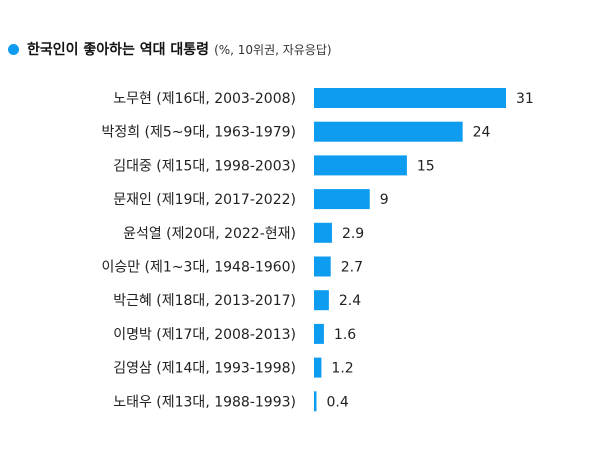  What do you see at coordinates (482, 133) in the screenshot?
I see `value-label: 24` at bounding box center [482, 133].